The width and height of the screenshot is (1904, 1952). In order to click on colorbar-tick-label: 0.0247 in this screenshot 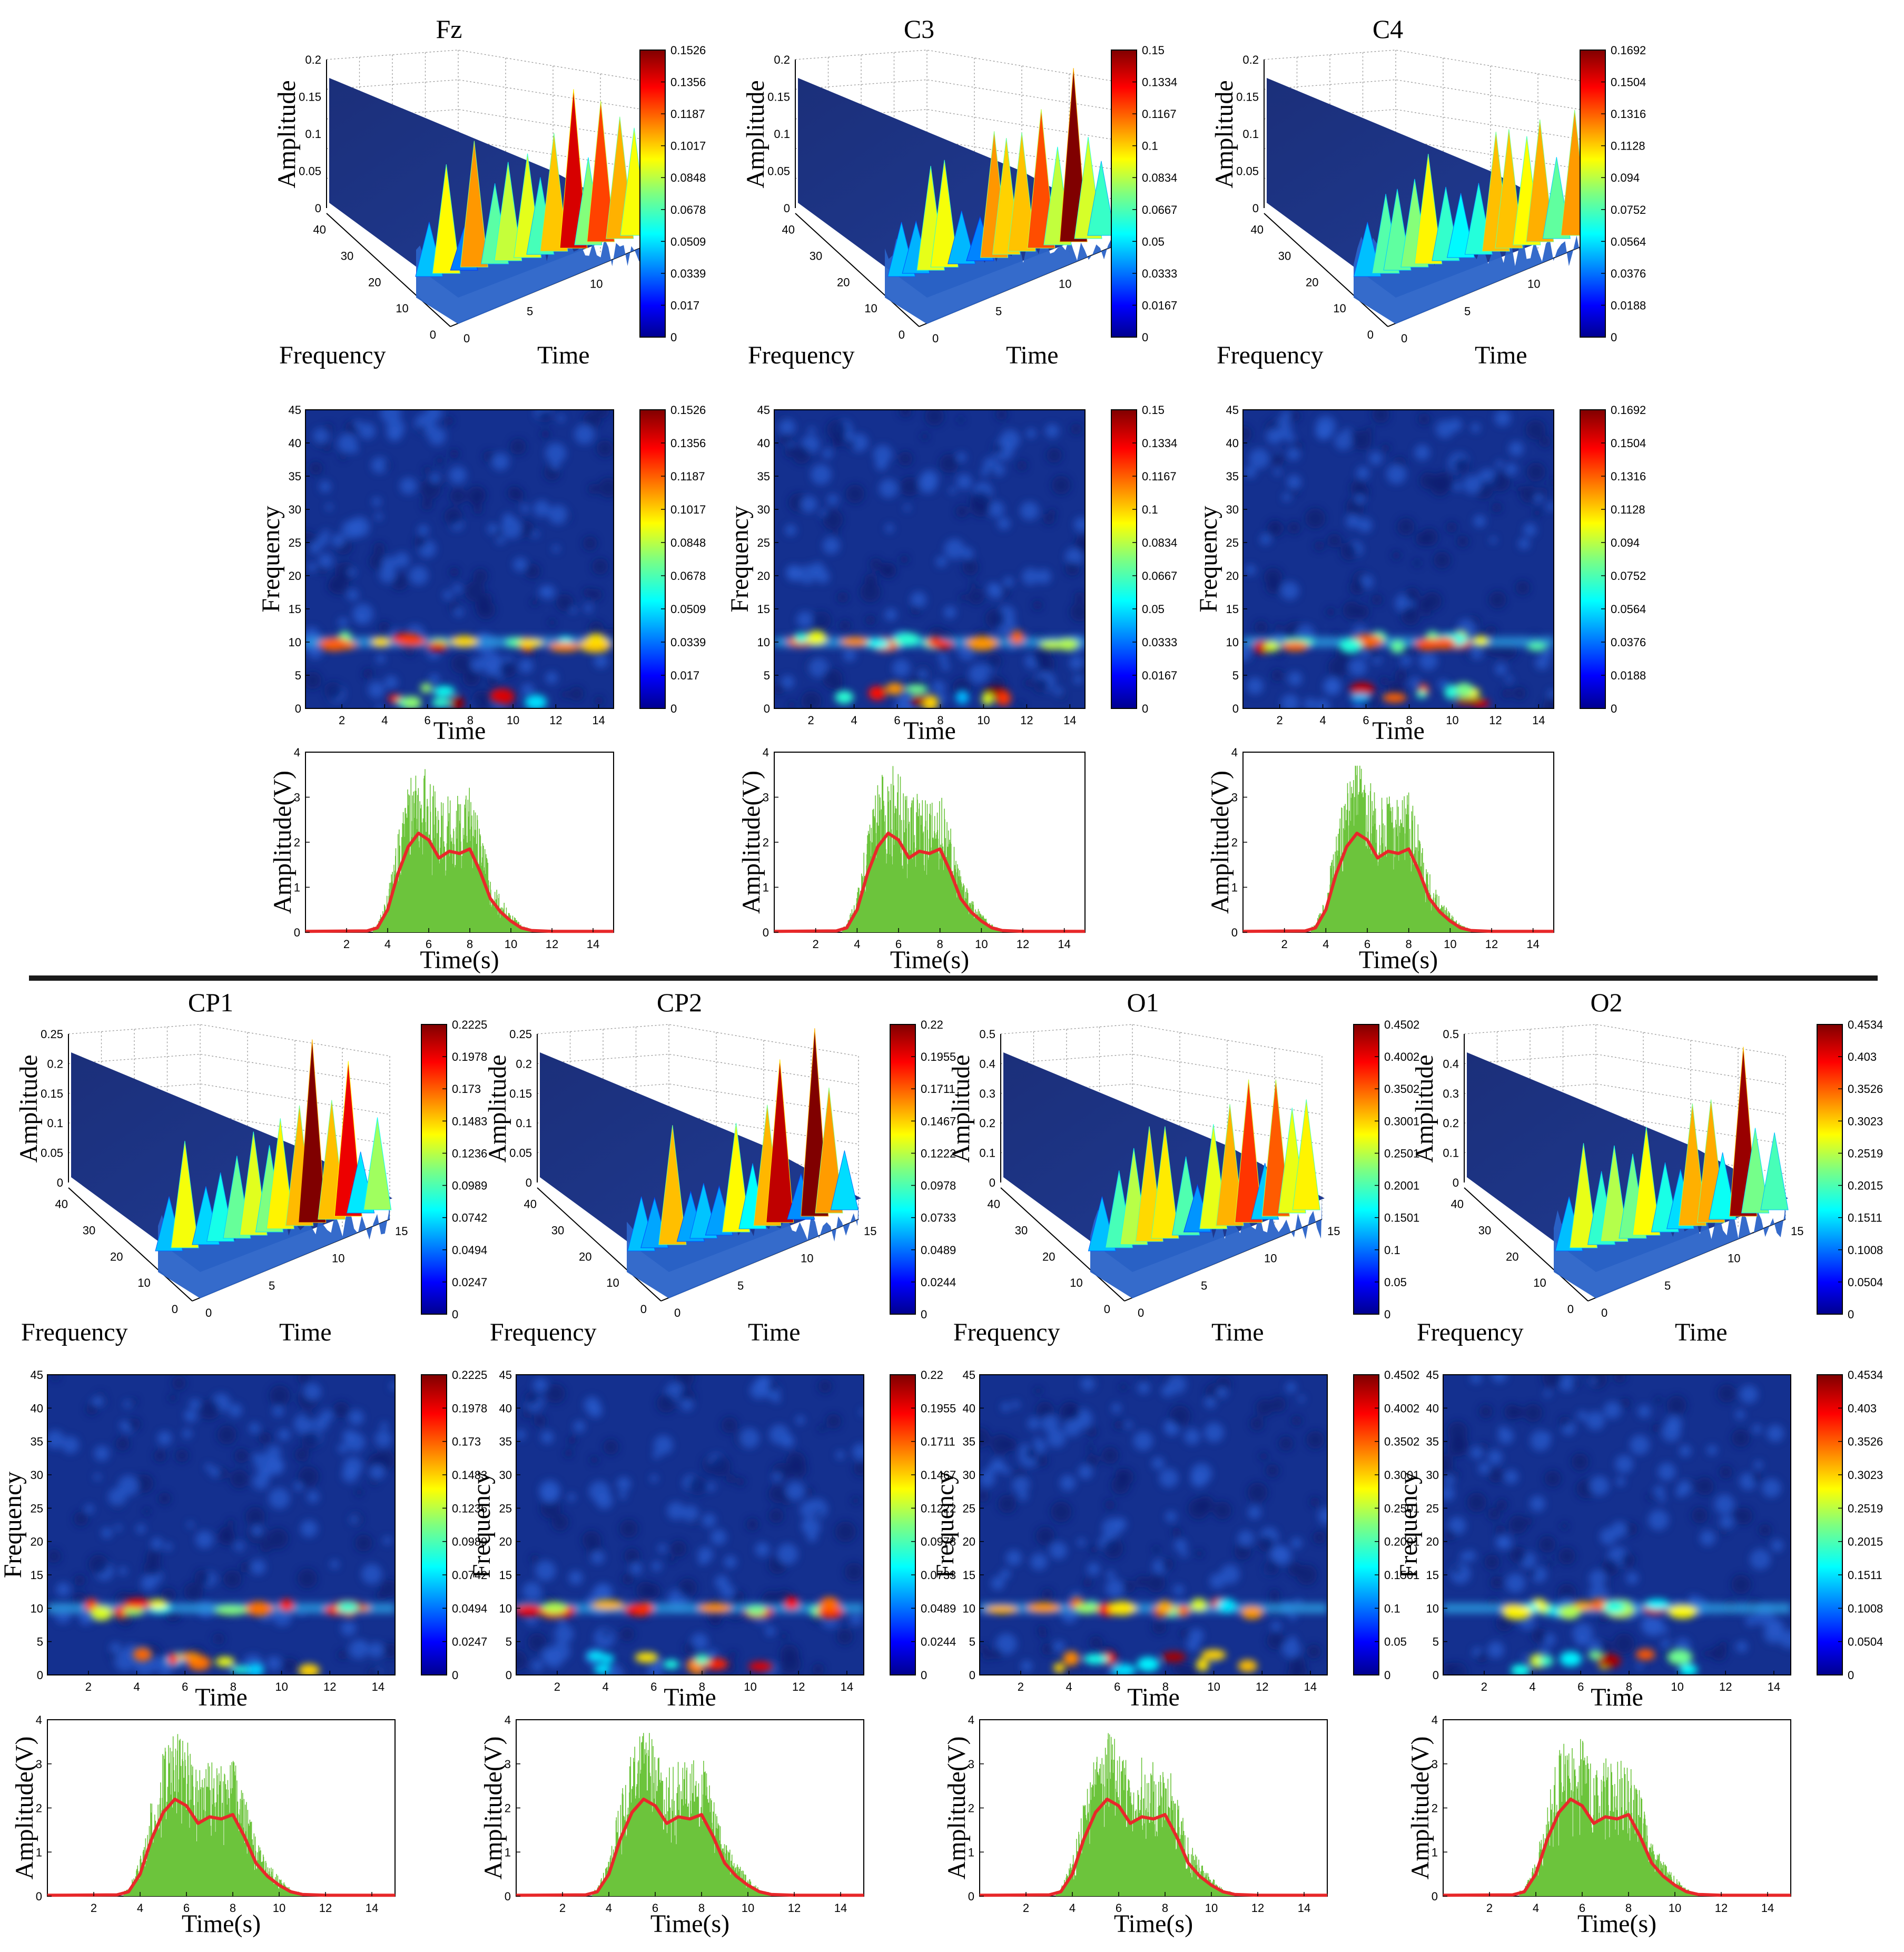, I will do `click(469, 1282)`.